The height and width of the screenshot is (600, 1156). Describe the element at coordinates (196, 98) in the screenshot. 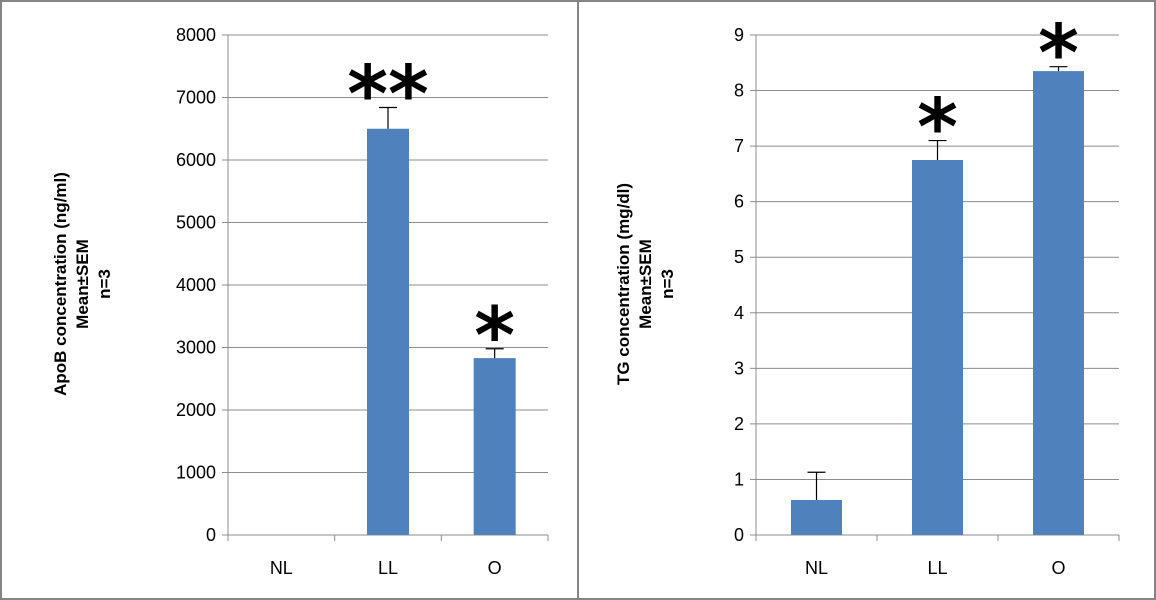

I see `y-tick-label: 7000` at that location.